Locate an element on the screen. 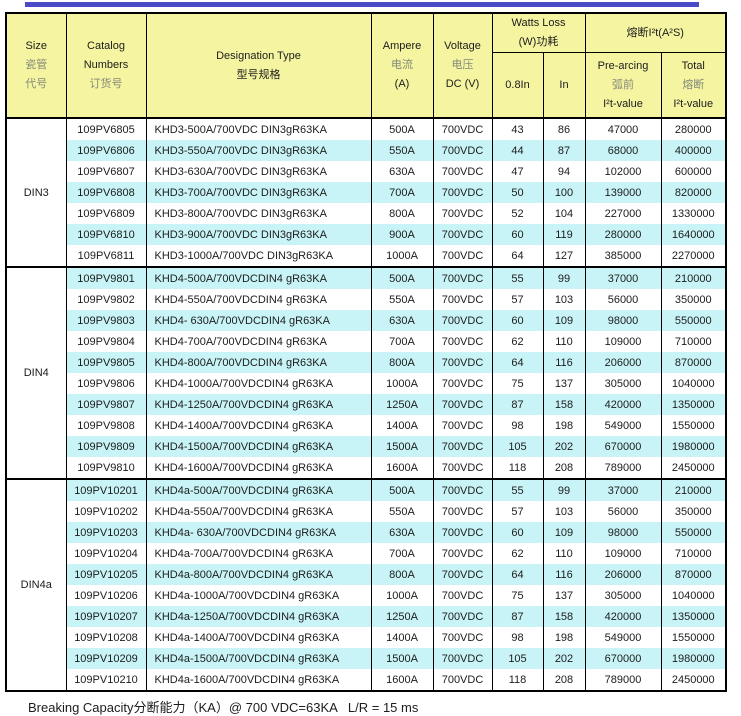  designation-label-en: Designation Type is located at coordinates (258, 55).